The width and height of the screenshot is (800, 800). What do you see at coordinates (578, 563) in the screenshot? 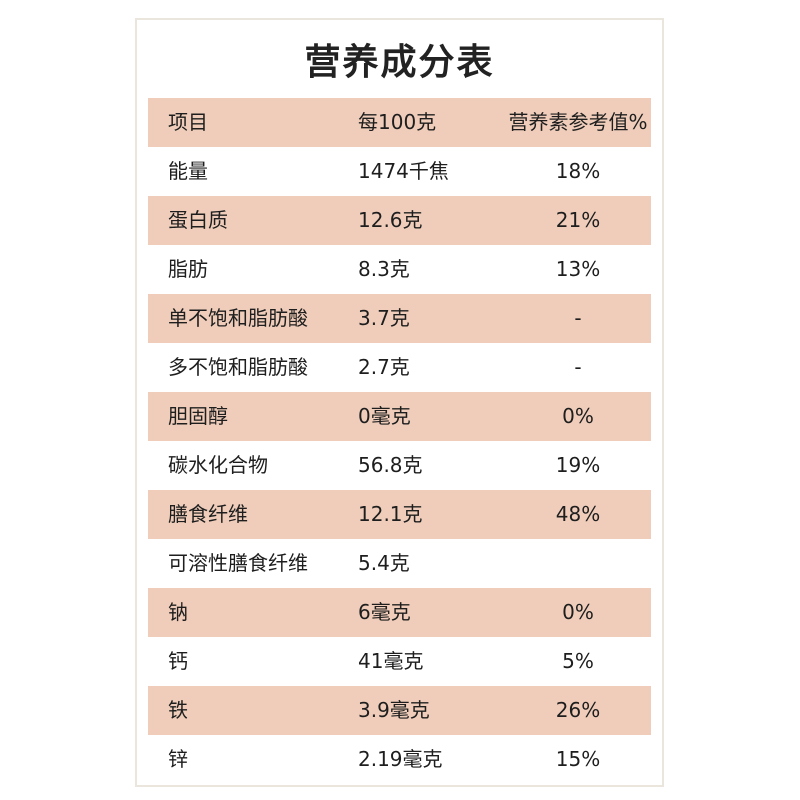
I see `nutrient-nrv` at bounding box center [578, 563].